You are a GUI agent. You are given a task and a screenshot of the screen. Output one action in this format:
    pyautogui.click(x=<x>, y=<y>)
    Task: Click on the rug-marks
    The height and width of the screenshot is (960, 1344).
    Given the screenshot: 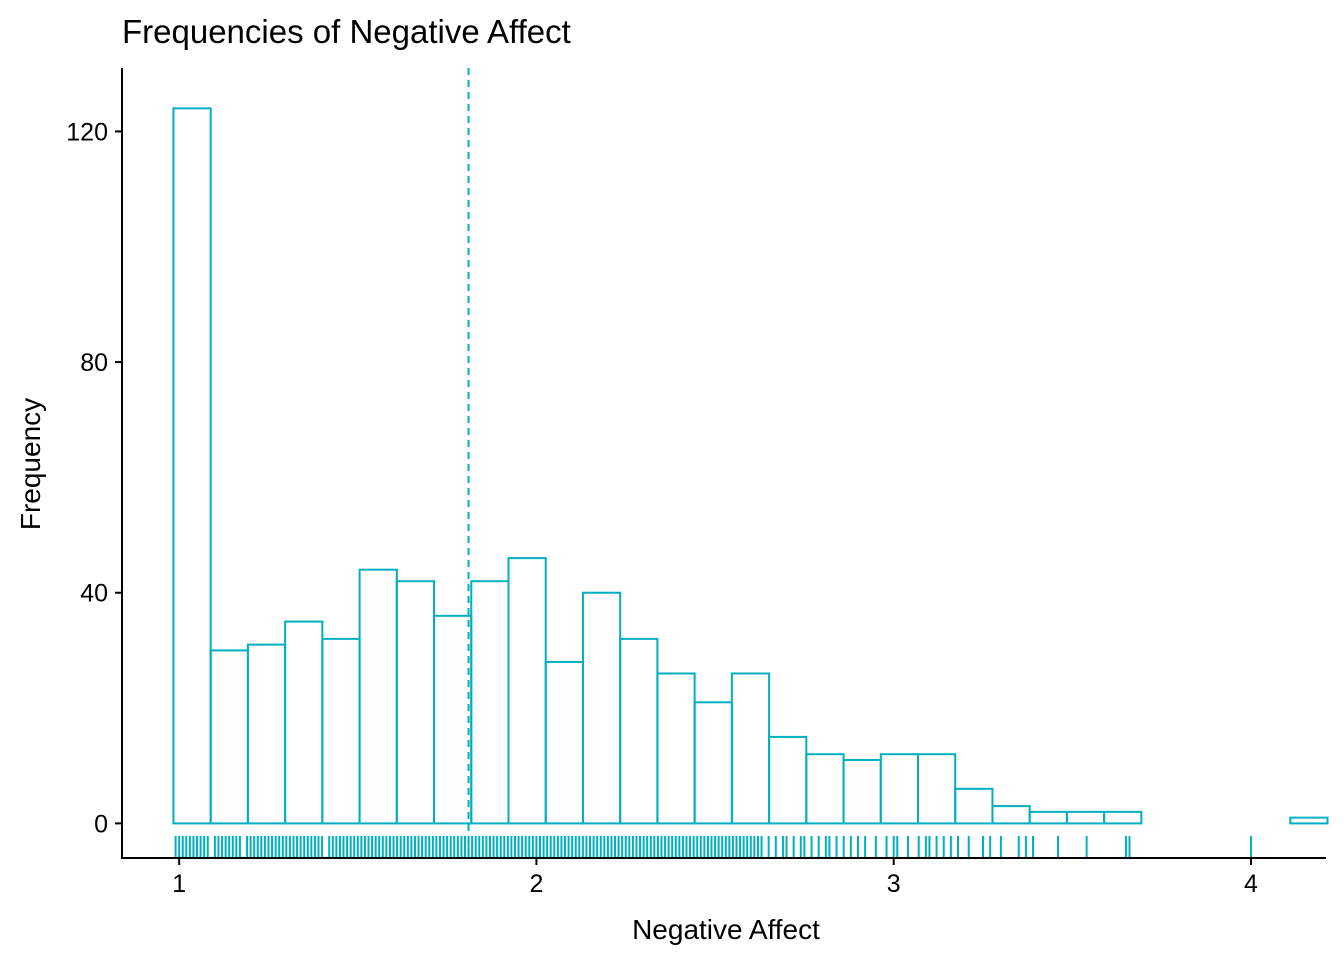 What is the action you would take?
    pyautogui.click(x=713, y=846)
    